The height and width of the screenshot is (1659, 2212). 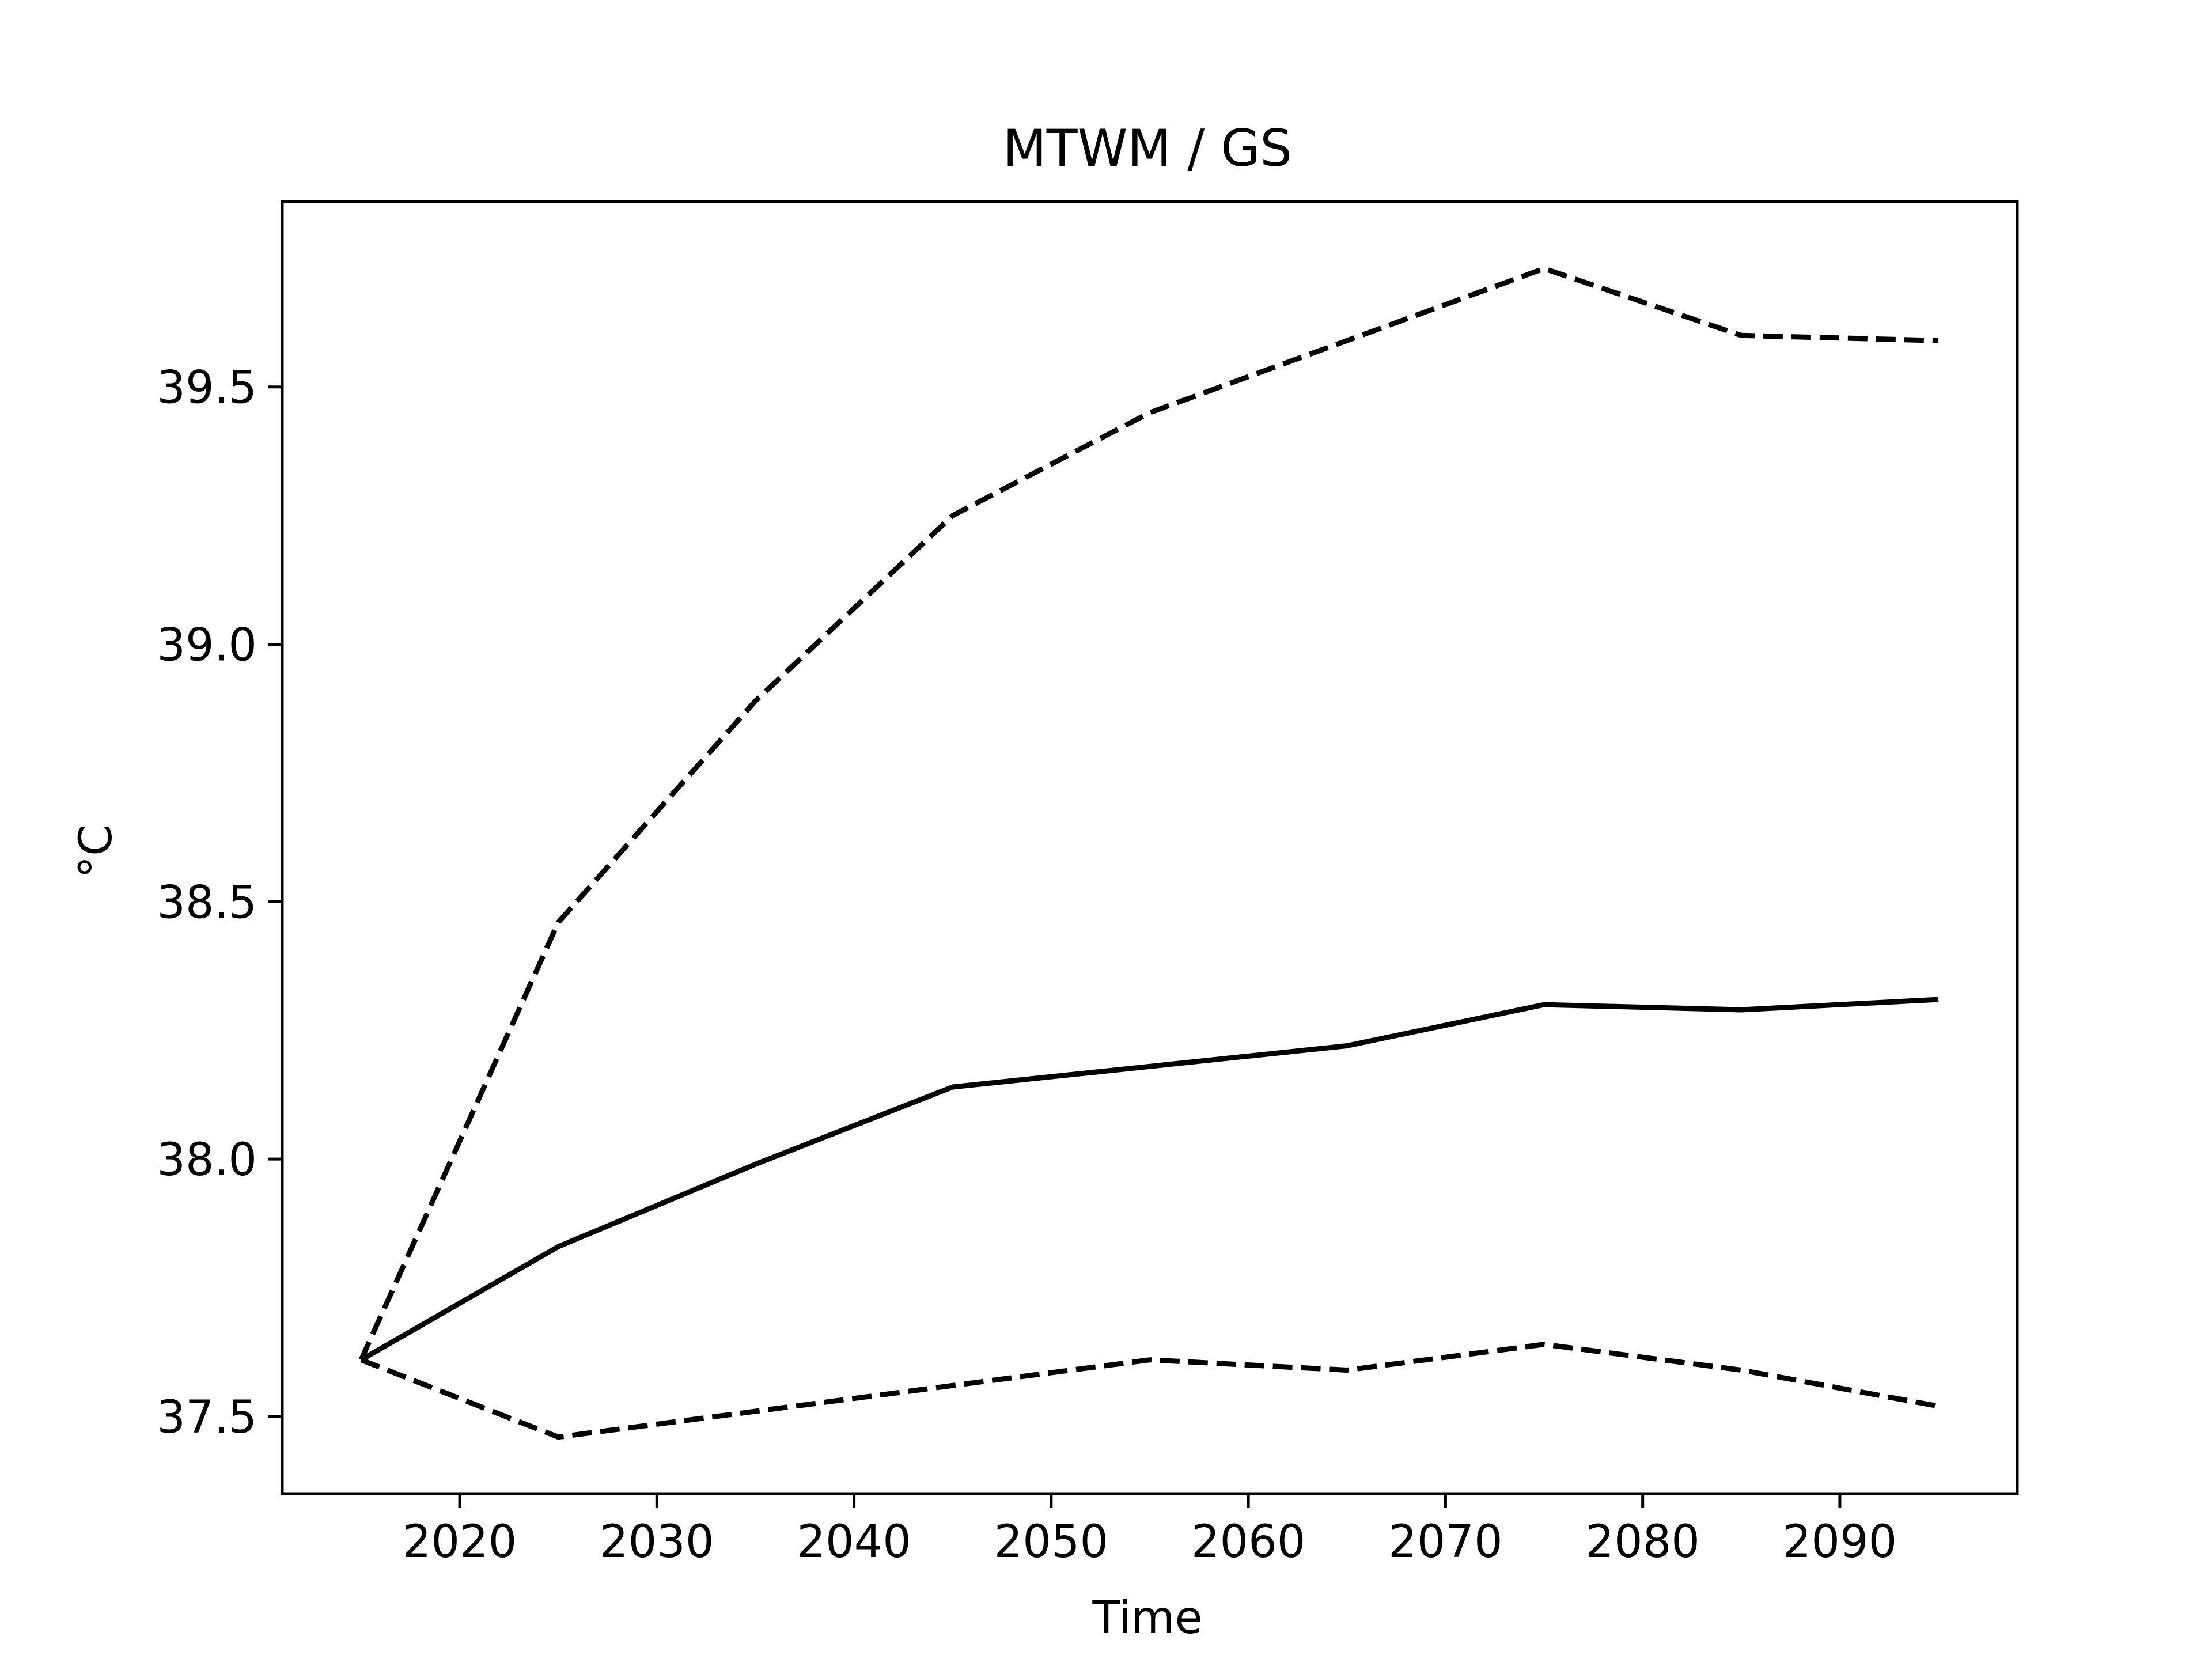 What do you see at coordinates (96, 851) in the screenshot?
I see `y-axis-label: °C` at bounding box center [96, 851].